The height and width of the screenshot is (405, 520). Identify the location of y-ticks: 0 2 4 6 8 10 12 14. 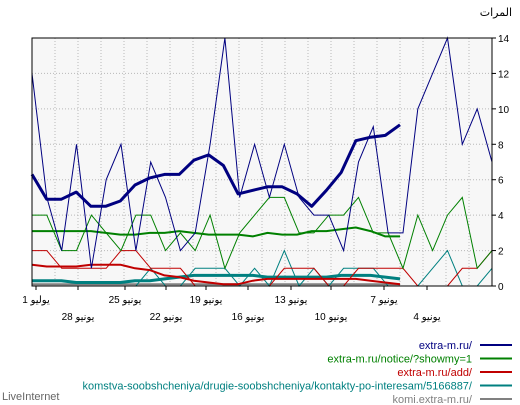
(501, 163).